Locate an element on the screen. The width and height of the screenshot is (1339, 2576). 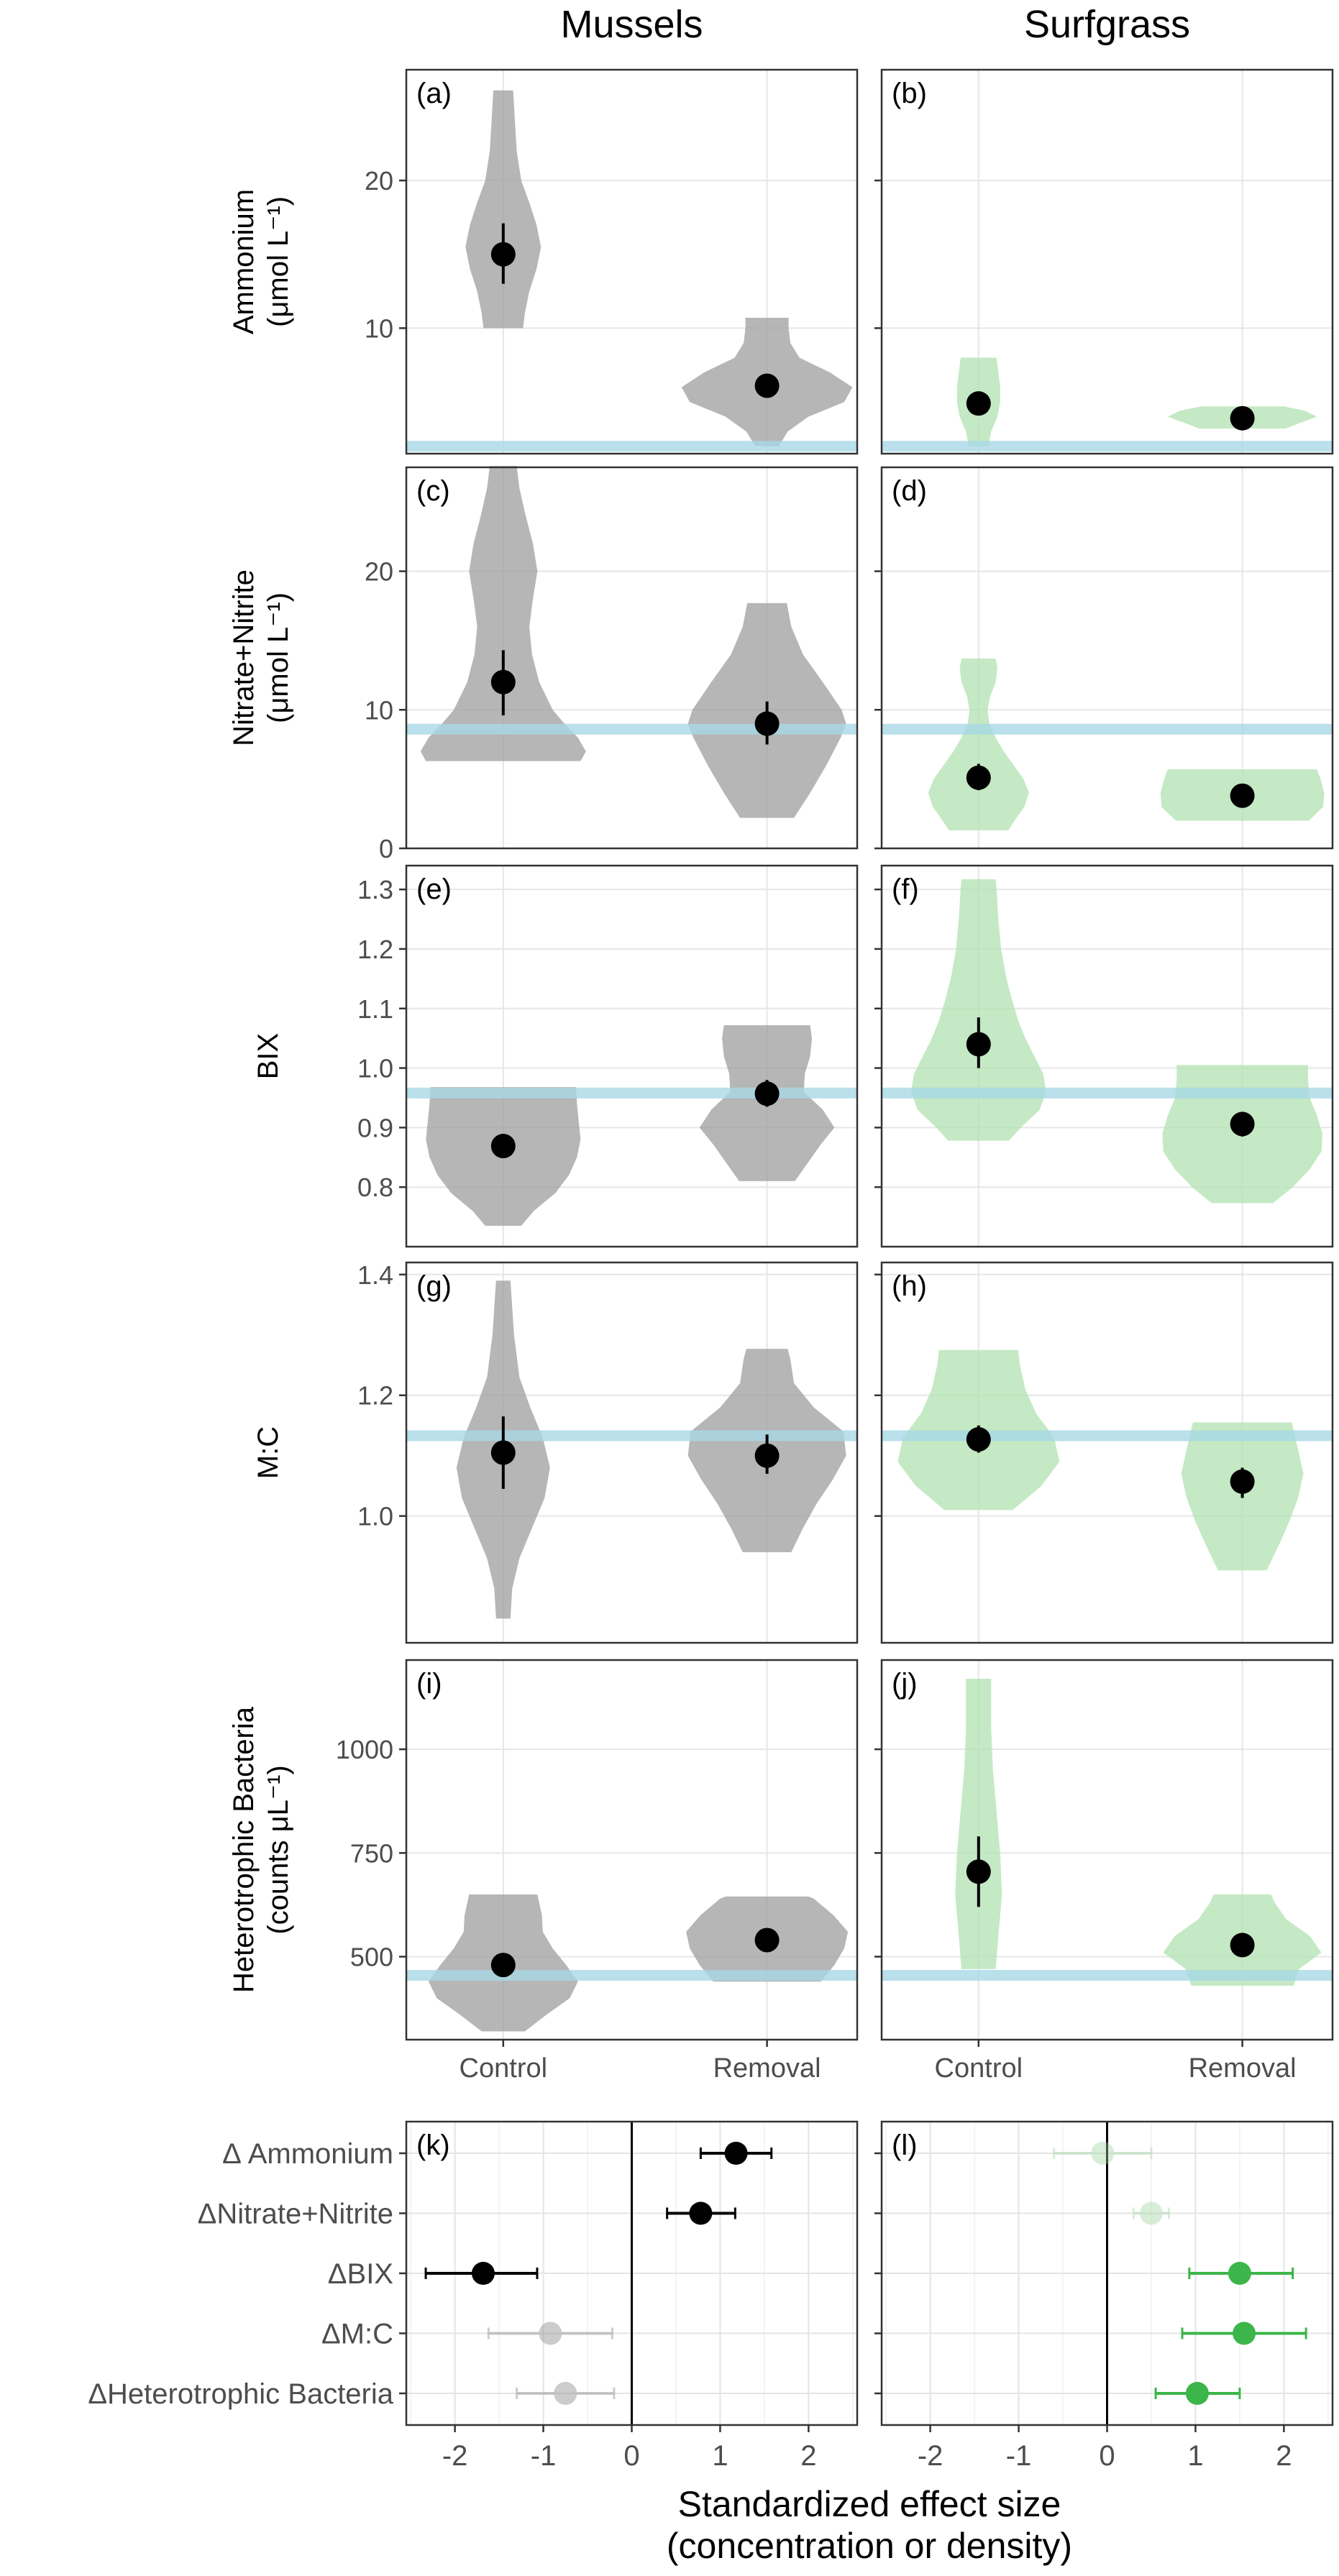
panel-label: (c) is located at coordinates (433, 491).